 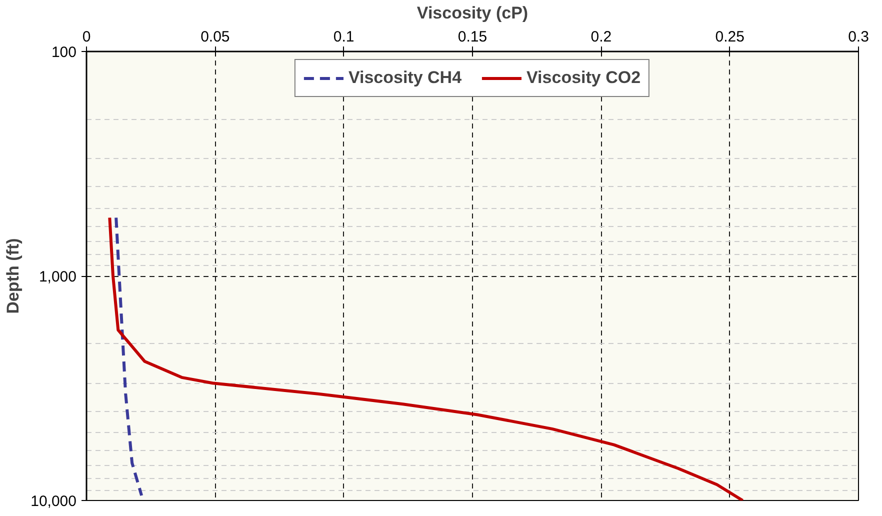 What do you see at coordinates (13, 276) in the screenshot?
I see `y-axis-title: Depth (ft)` at bounding box center [13, 276].